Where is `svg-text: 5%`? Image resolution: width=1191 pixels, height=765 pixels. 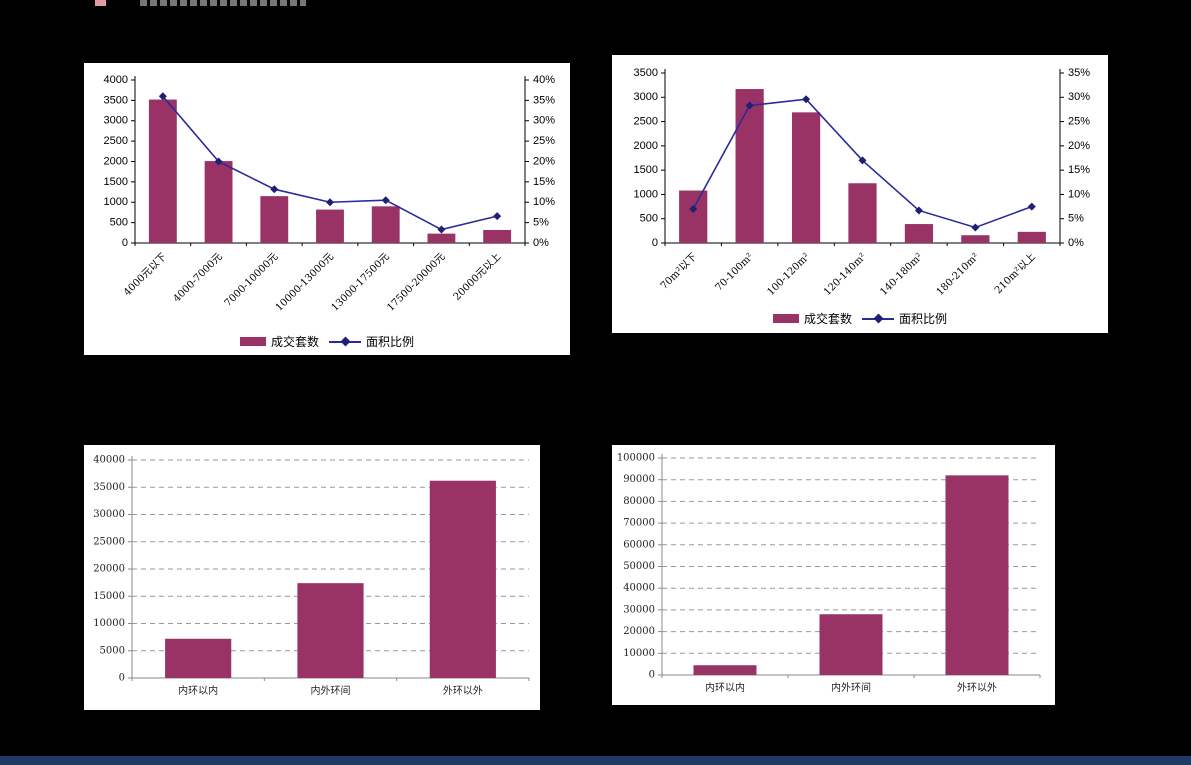
svg-text: 5% is located at coordinates (1076, 219).